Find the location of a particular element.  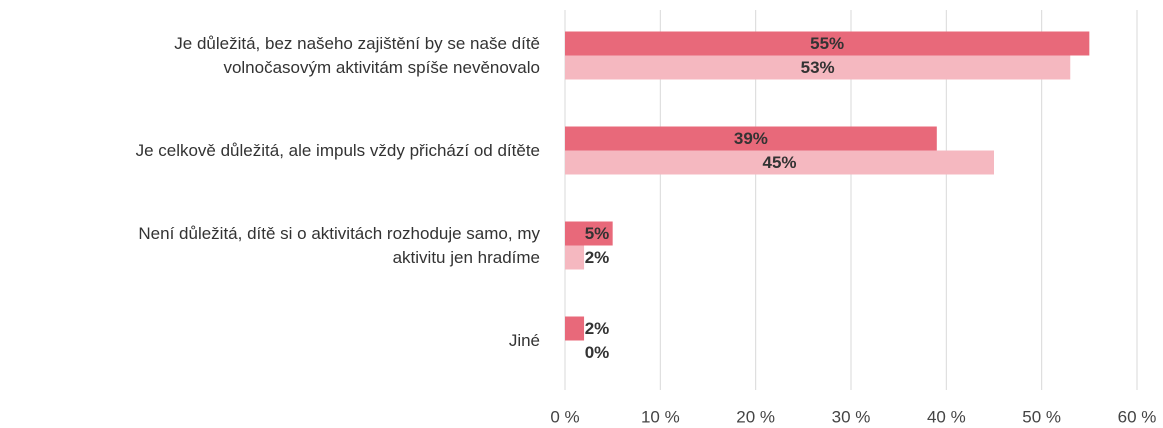

category-label: Jiné is located at coordinates (524, 340).